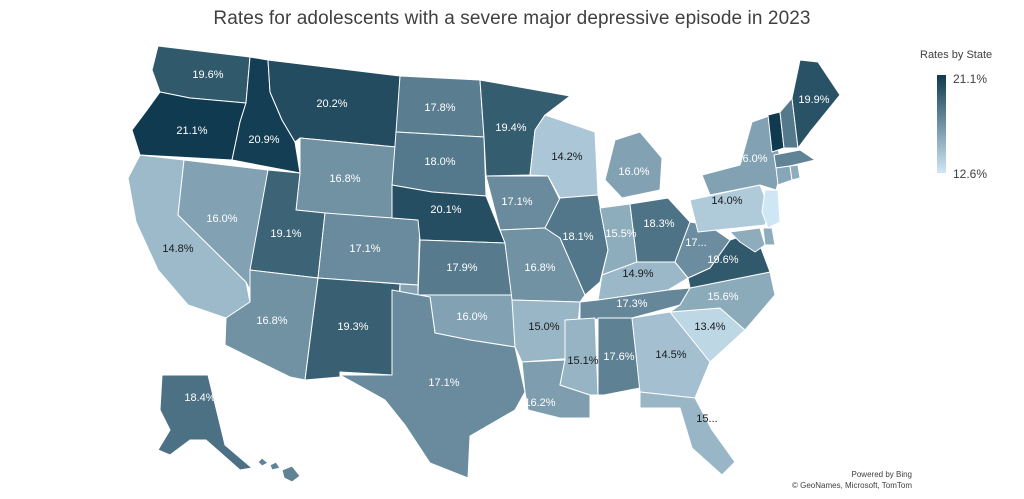  I want to click on state-de, so click(769, 236).